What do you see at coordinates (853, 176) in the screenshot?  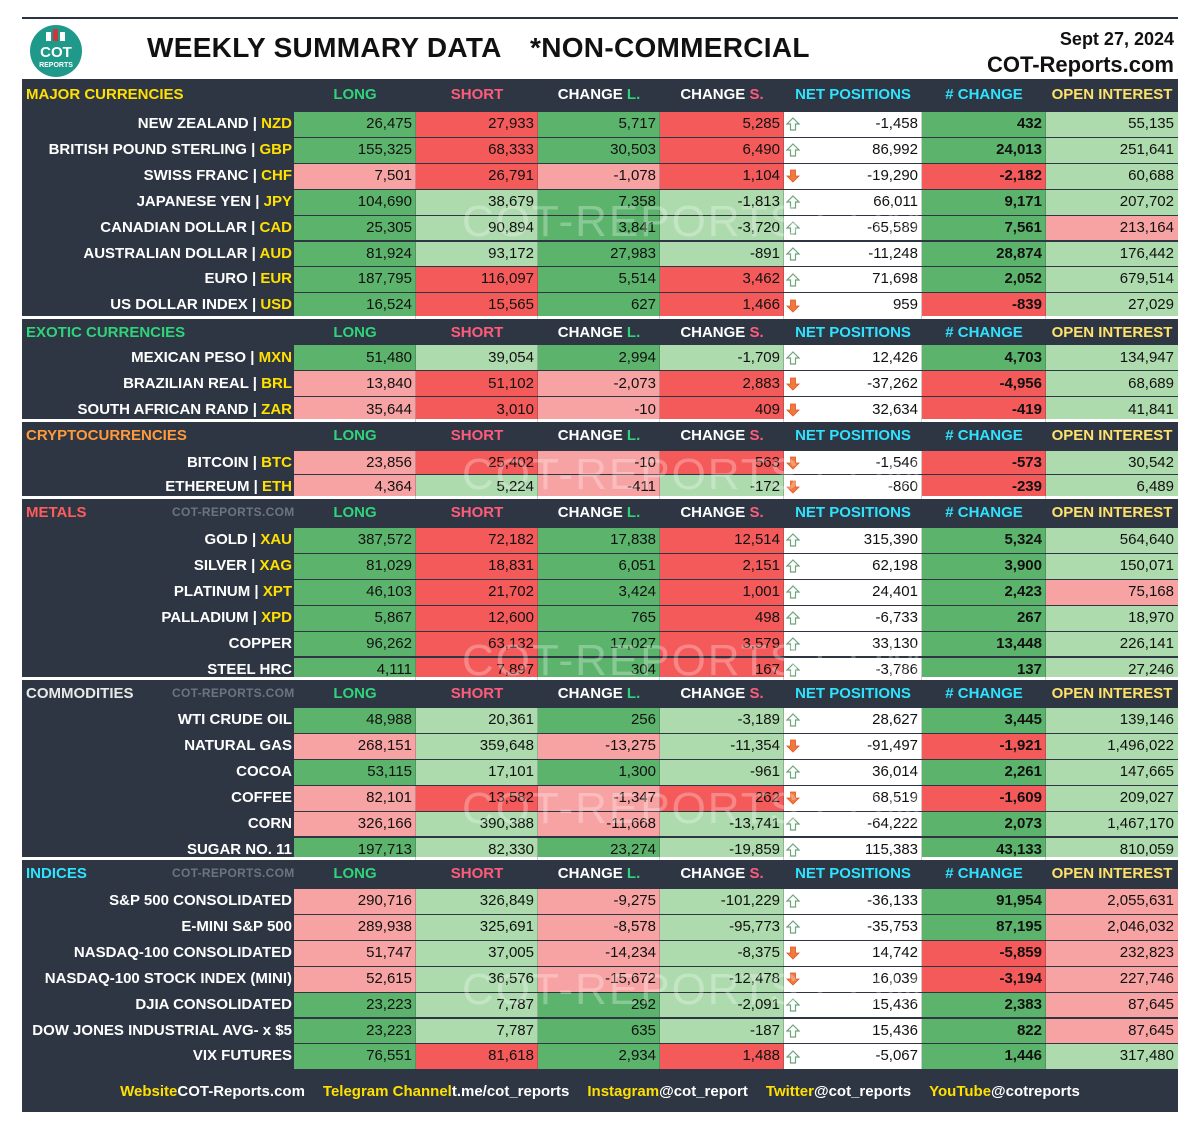 I see `net-position-value: -19,290` at bounding box center [853, 176].